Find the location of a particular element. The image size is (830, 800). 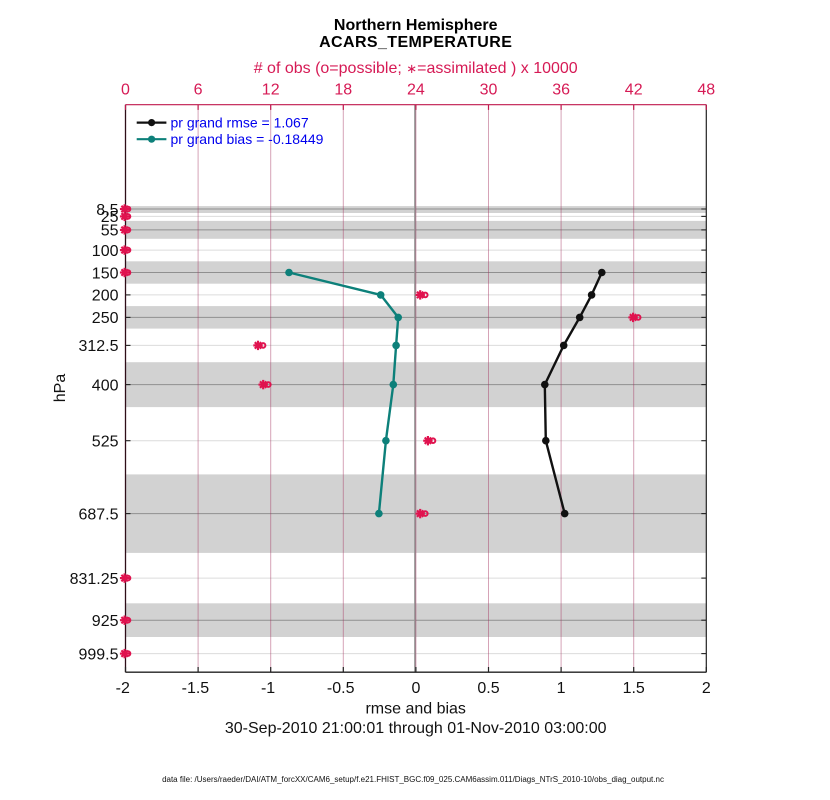

svg-text: 687.5 is located at coordinates (98, 514).